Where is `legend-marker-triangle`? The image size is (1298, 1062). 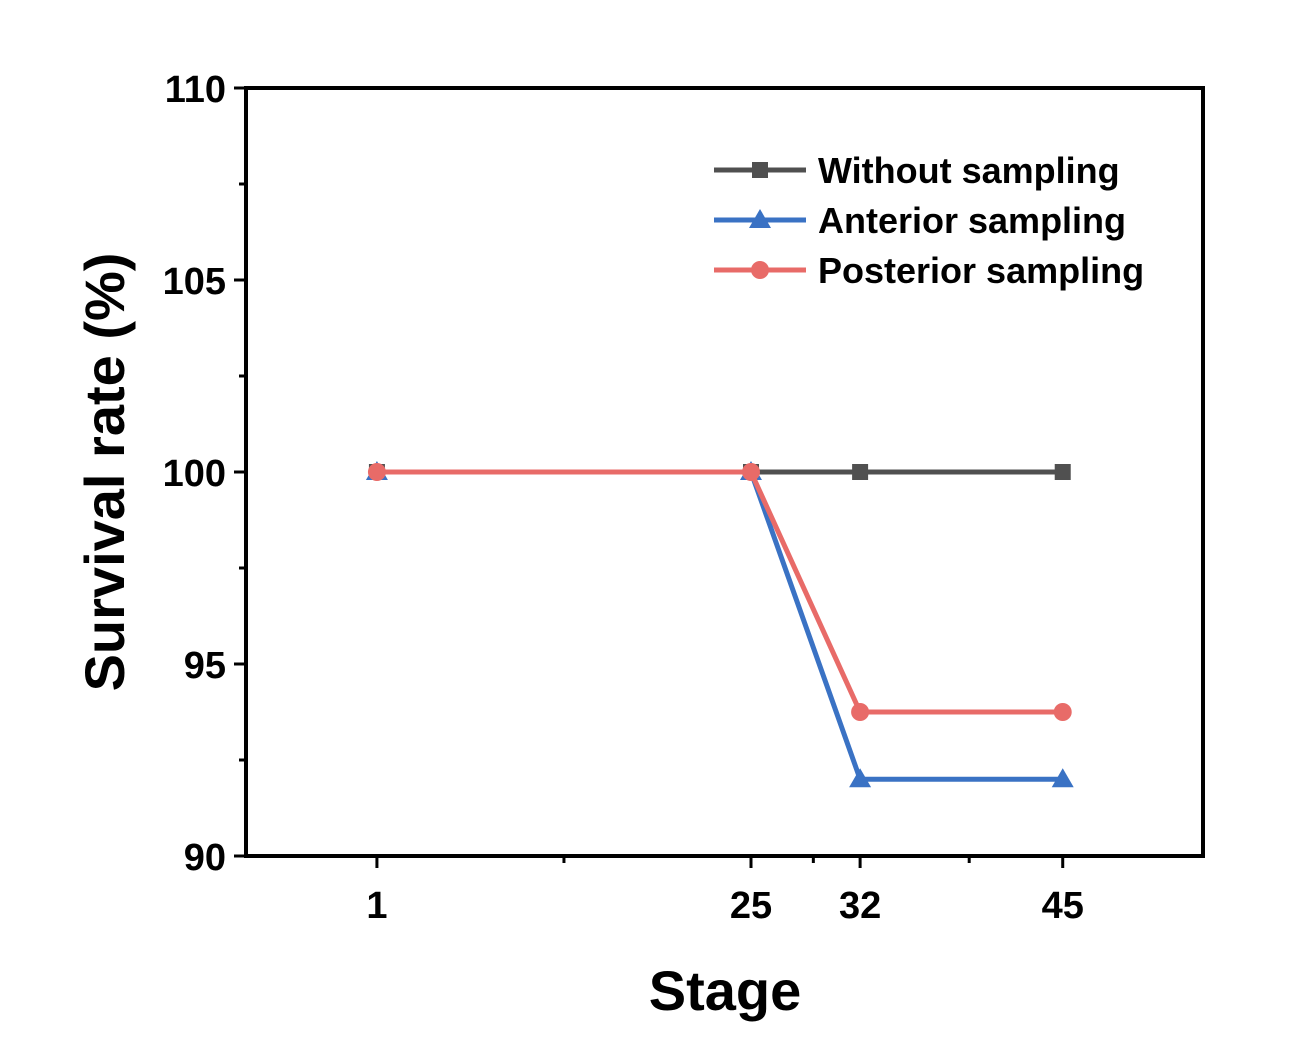 legend-marker-triangle is located at coordinates (760, 218).